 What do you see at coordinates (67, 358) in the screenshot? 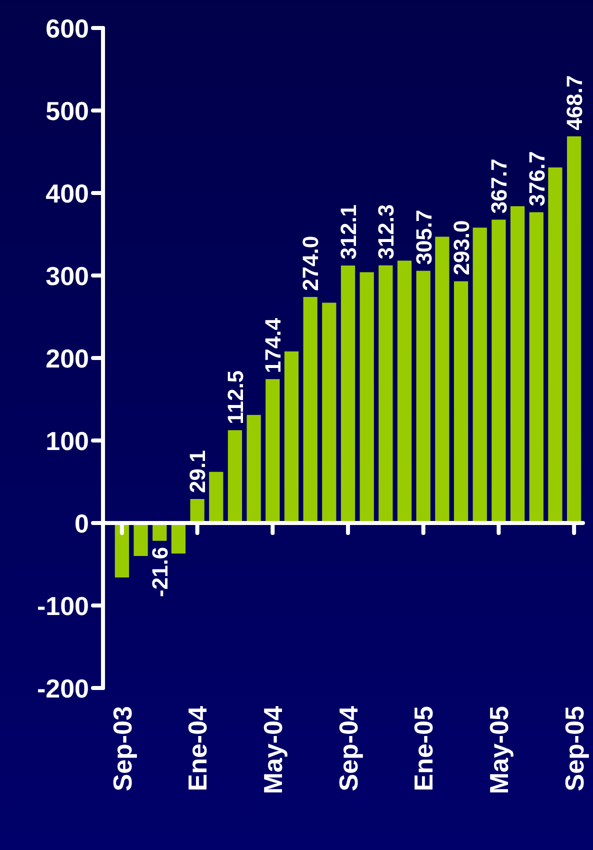
I see `y-tick-label: 200` at bounding box center [67, 358].